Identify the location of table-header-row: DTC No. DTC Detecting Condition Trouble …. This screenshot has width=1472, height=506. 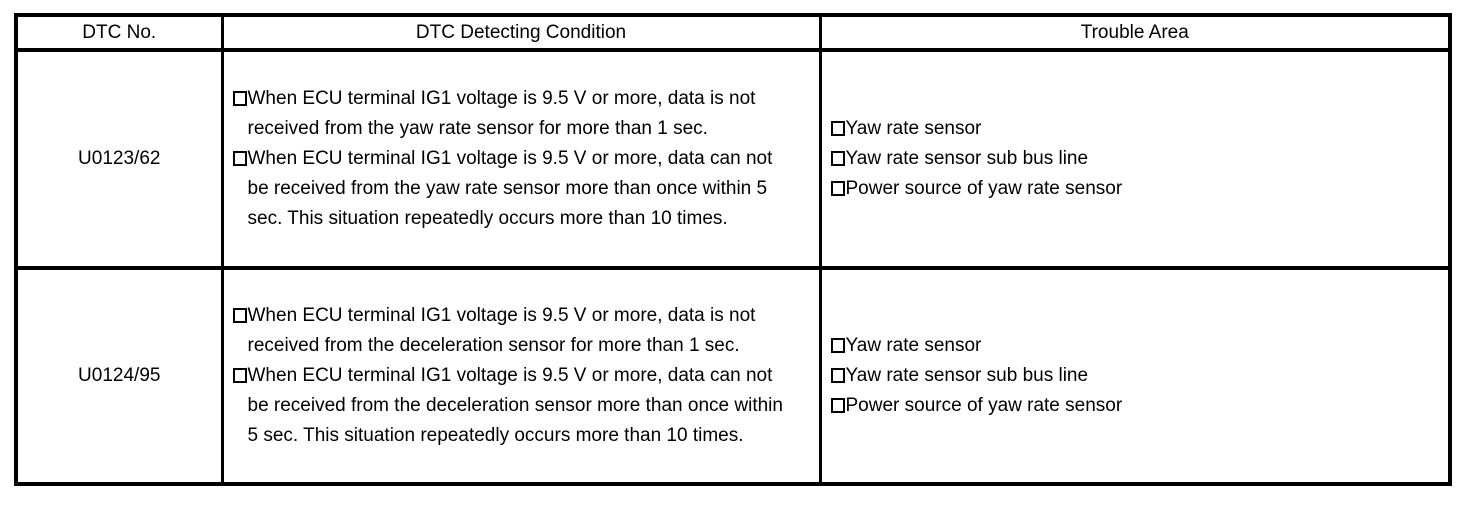
(733, 32).